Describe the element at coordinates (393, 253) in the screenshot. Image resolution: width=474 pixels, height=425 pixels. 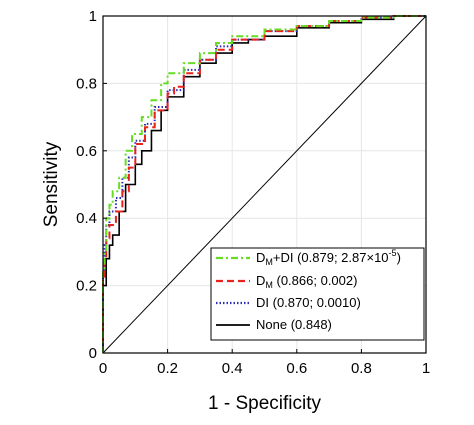
I see `legend-sup: -5` at that location.